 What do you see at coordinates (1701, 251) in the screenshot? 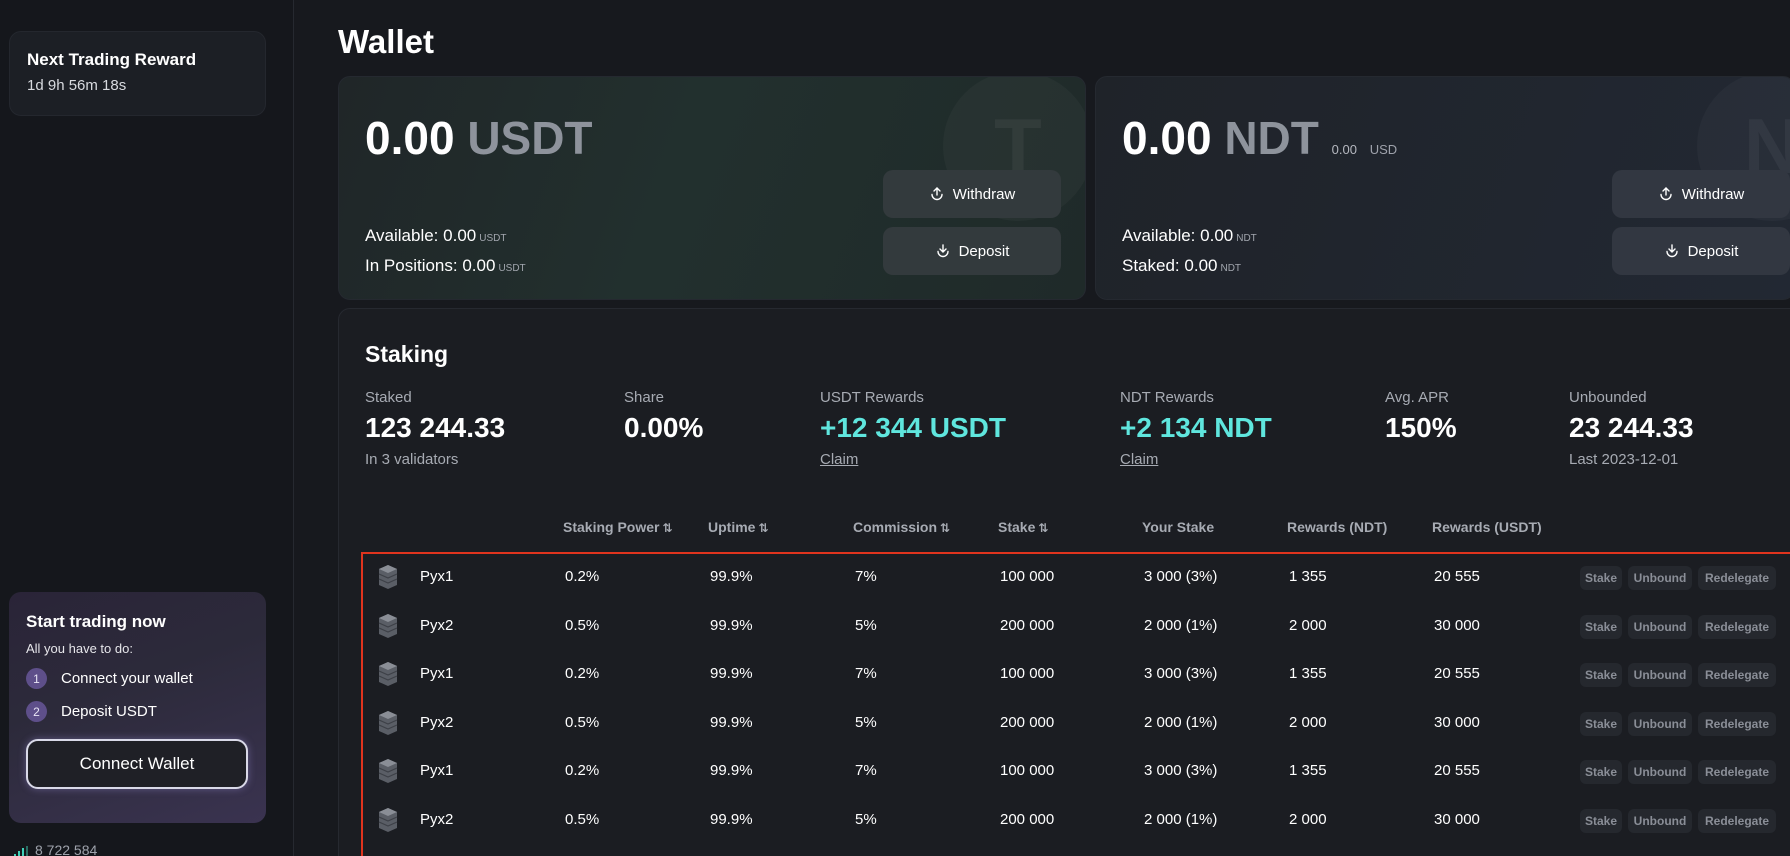
I see `ndt-deposit-button: Deposit` at bounding box center [1701, 251].